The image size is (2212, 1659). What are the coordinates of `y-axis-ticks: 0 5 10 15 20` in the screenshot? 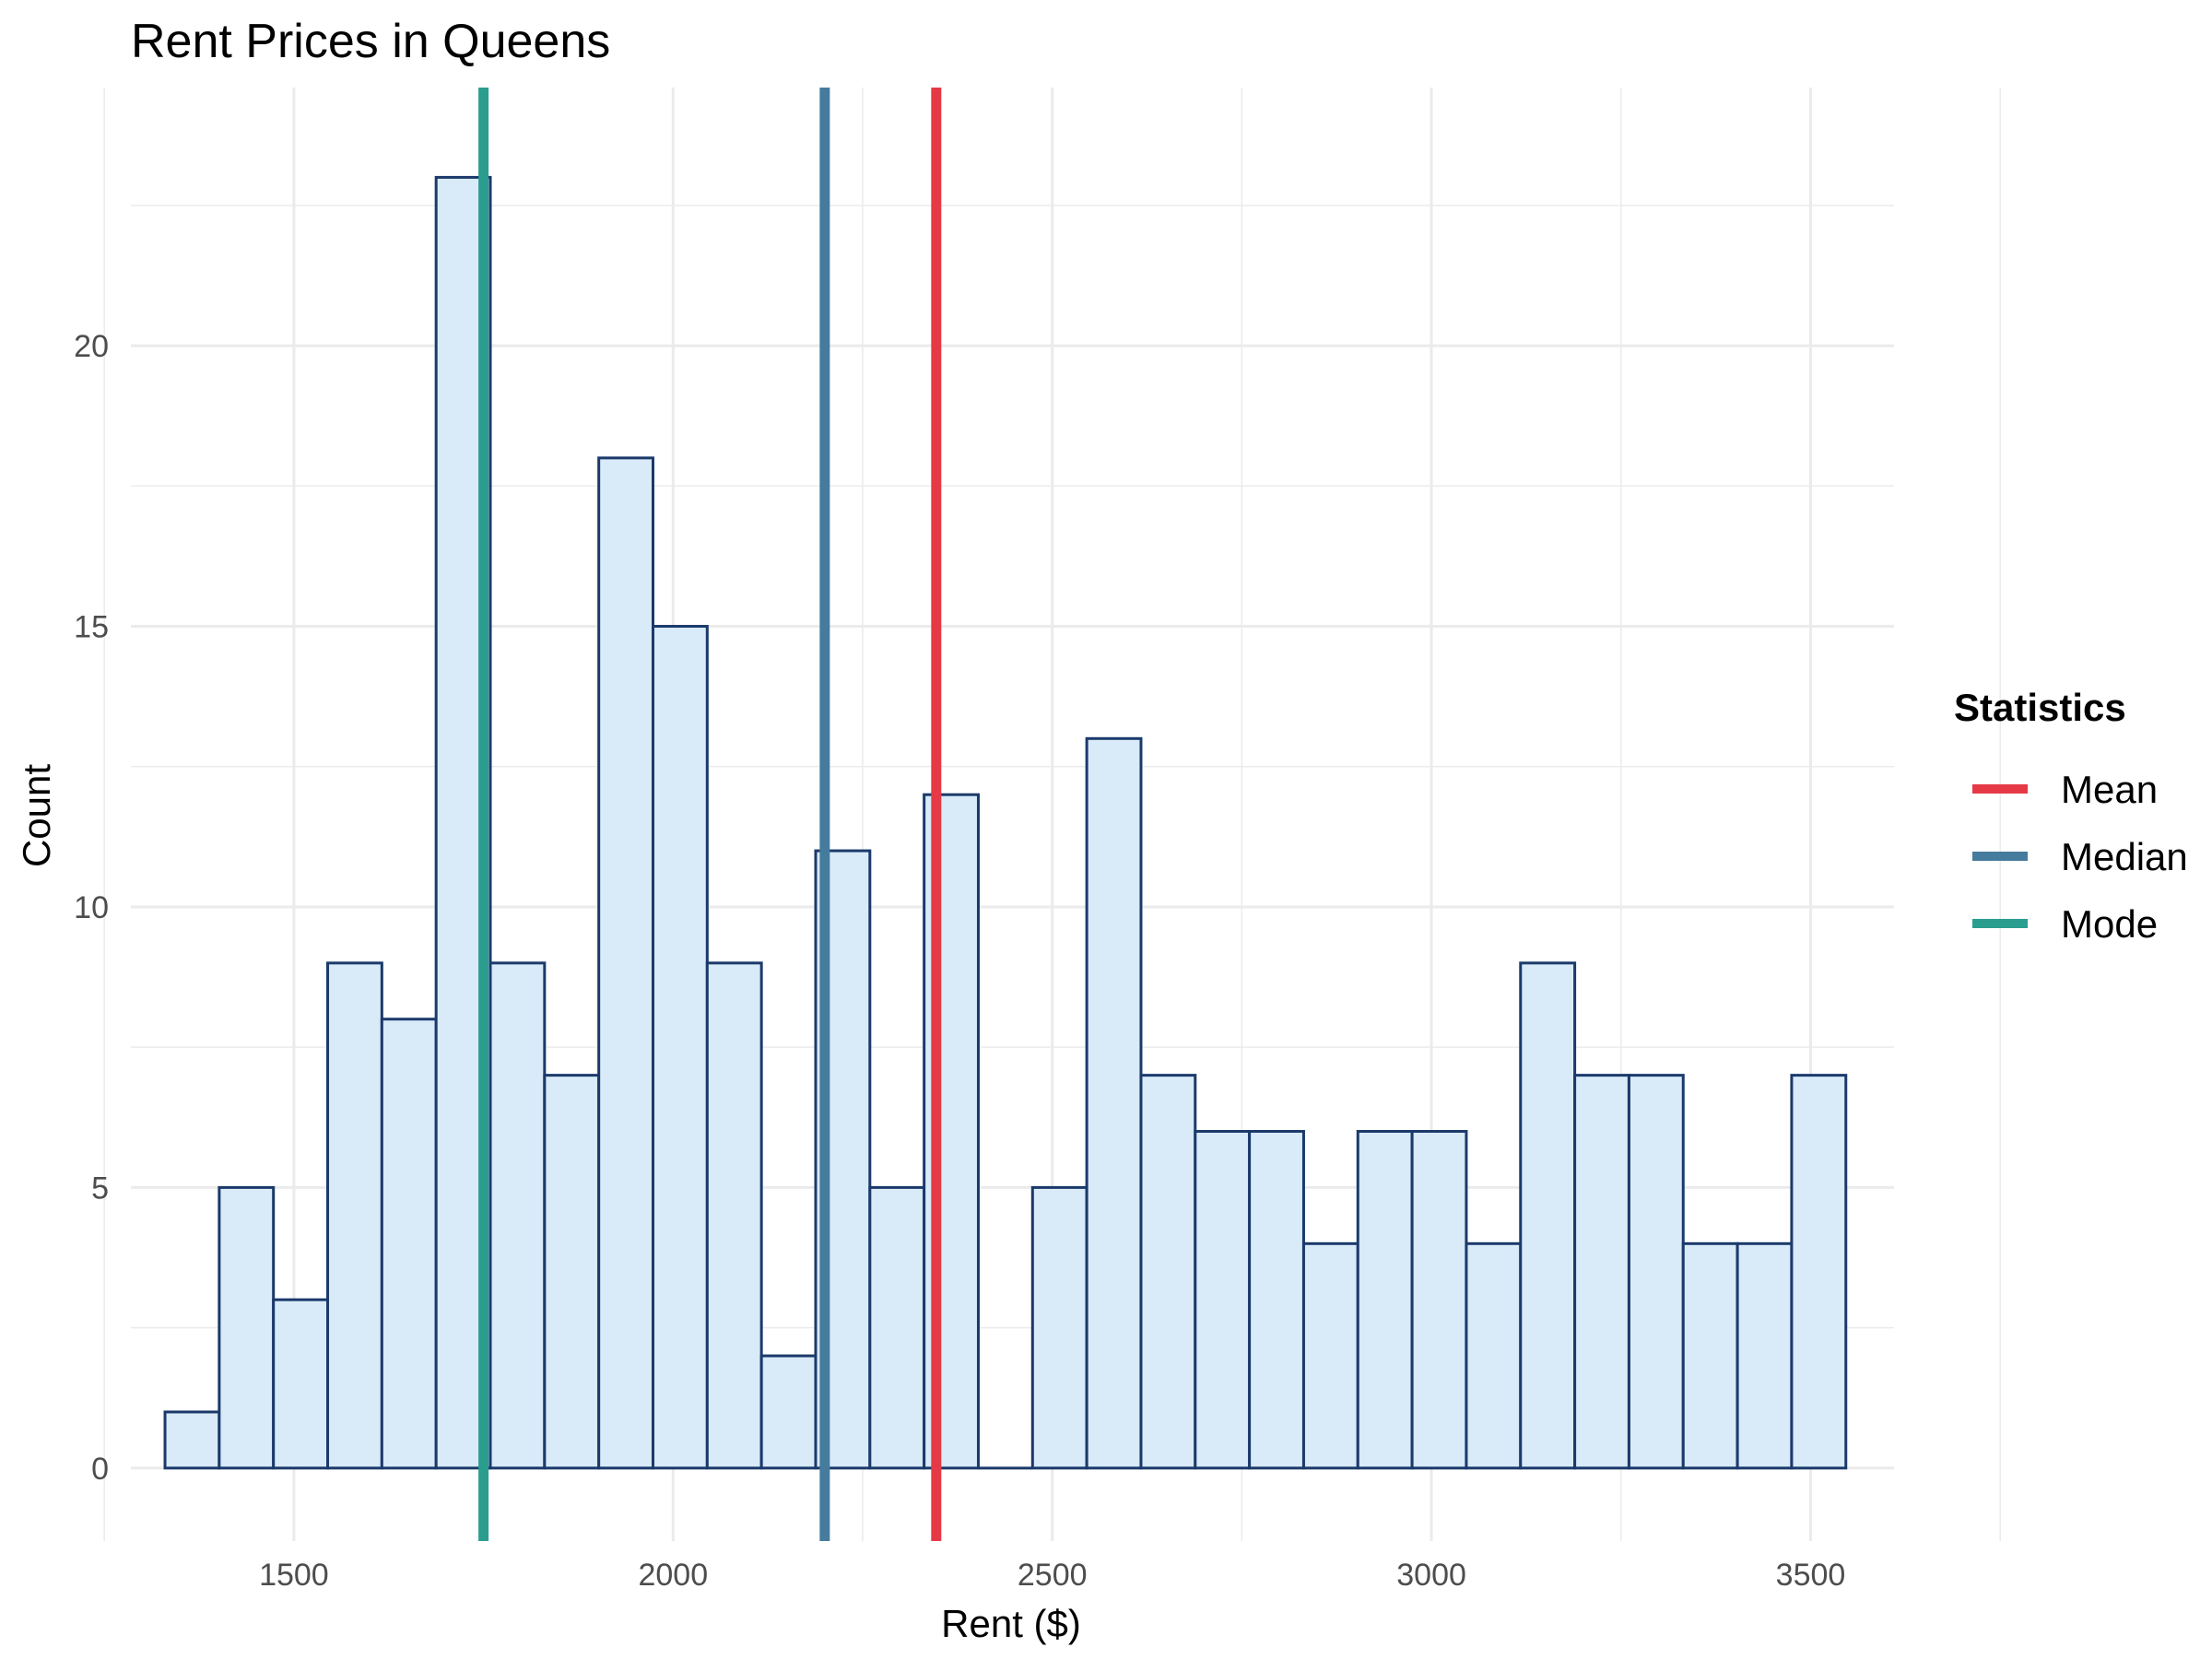 It's located at (91, 908).